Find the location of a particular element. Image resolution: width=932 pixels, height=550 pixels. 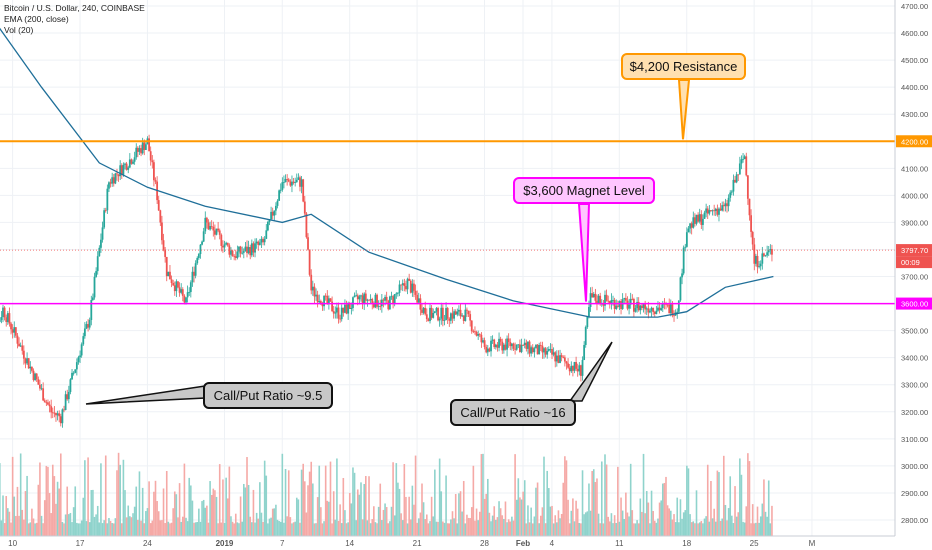

price-tick-label: 3300.00 is located at coordinates (914, 385).